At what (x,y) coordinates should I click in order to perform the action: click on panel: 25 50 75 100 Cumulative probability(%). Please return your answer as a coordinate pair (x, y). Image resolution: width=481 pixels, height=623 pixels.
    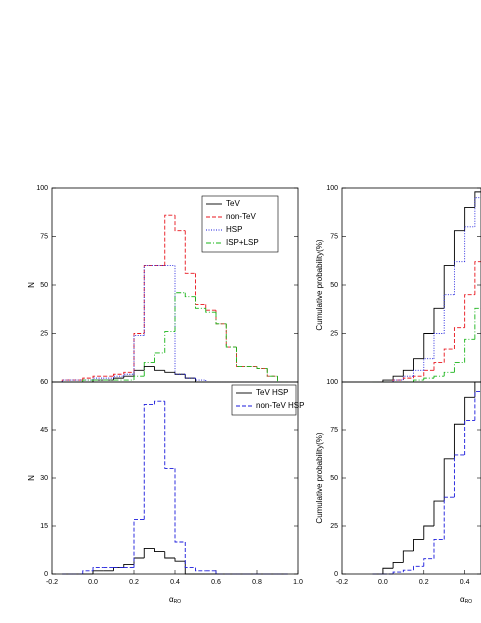
    Looking at the image, I should click on (398, 284).